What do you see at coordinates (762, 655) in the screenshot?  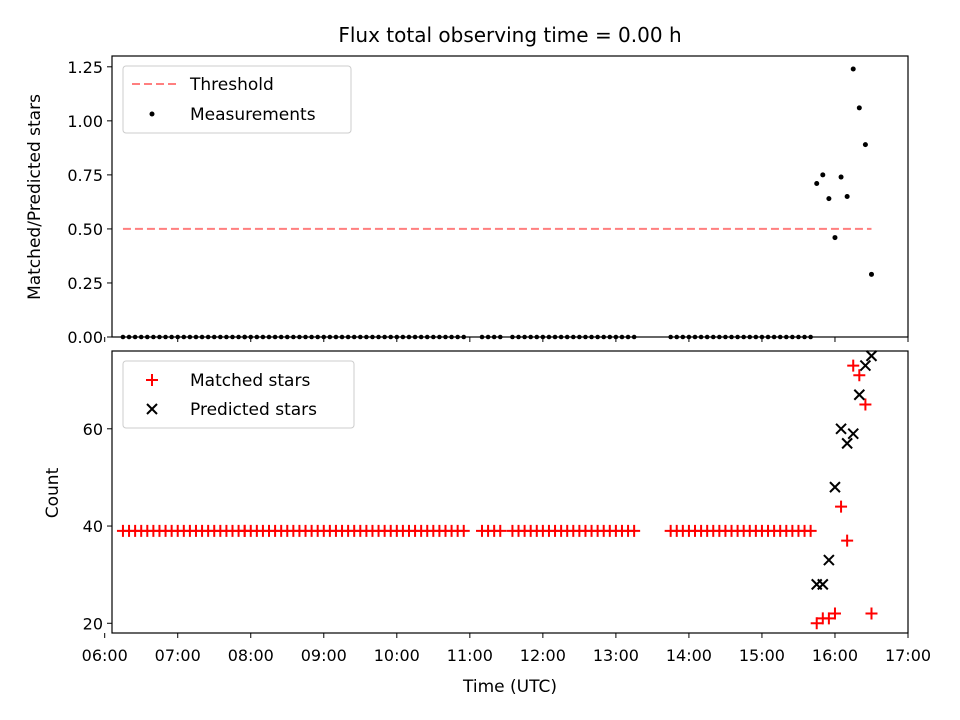 I see `x-tick-label: 15:00` at bounding box center [762, 655].